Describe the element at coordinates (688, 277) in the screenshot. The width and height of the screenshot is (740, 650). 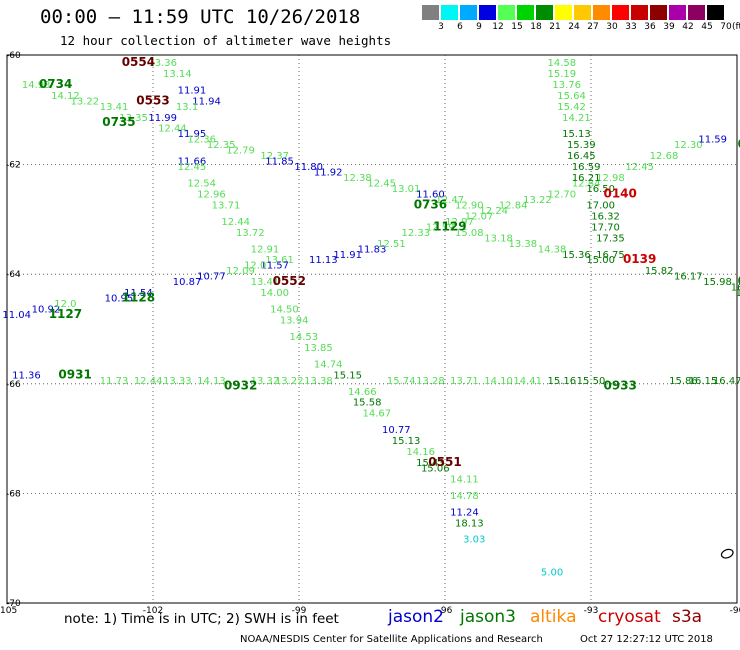
I see `swh-value-label: 16.17` at that location.